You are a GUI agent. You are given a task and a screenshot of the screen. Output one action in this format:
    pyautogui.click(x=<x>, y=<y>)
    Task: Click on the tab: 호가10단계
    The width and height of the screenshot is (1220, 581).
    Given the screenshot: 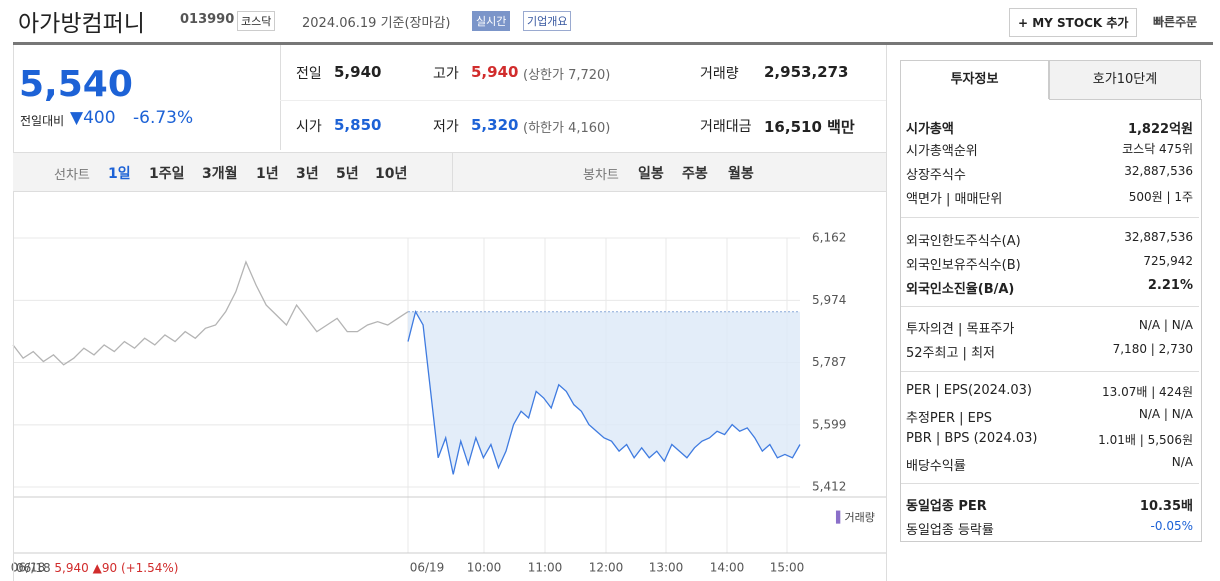 What is the action you would take?
    pyautogui.click(x=1125, y=80)
    